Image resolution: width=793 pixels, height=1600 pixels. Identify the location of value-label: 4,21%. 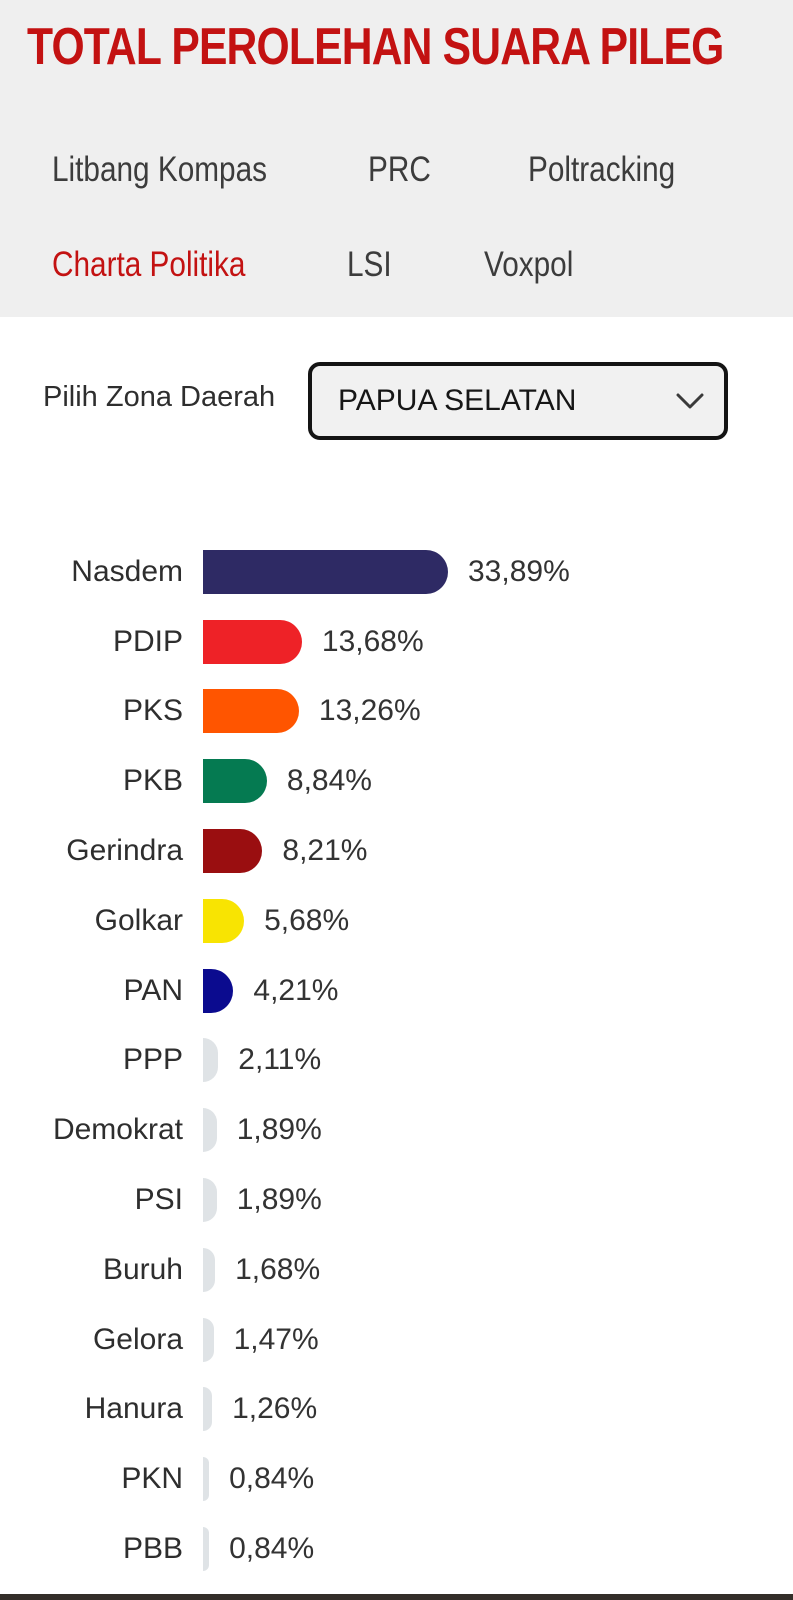
(296, 990).